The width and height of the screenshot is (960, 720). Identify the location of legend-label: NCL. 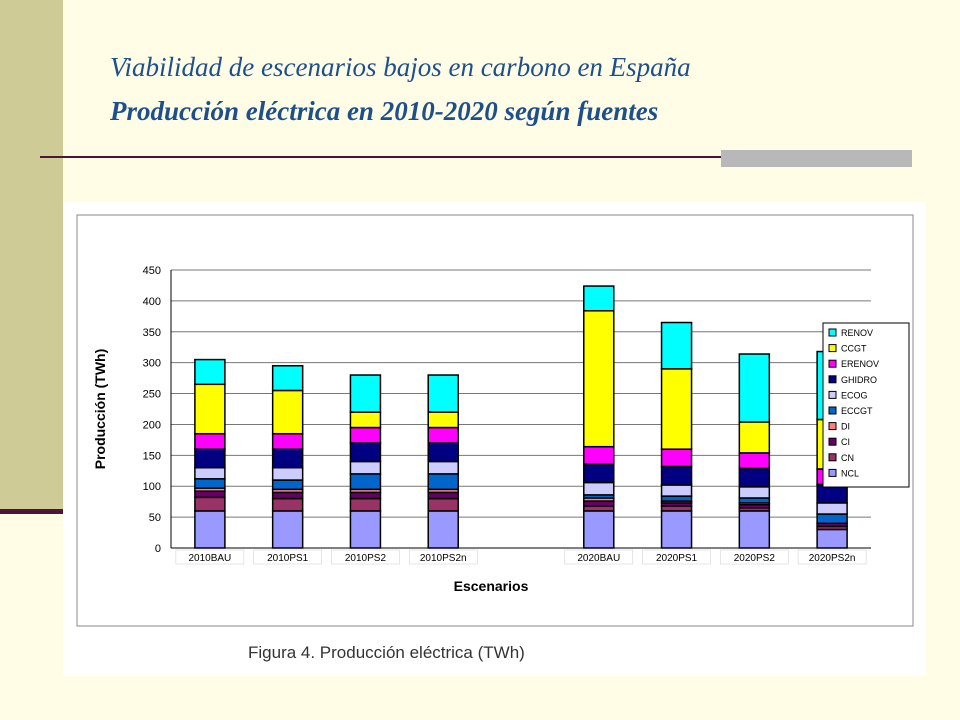
(850, 473).